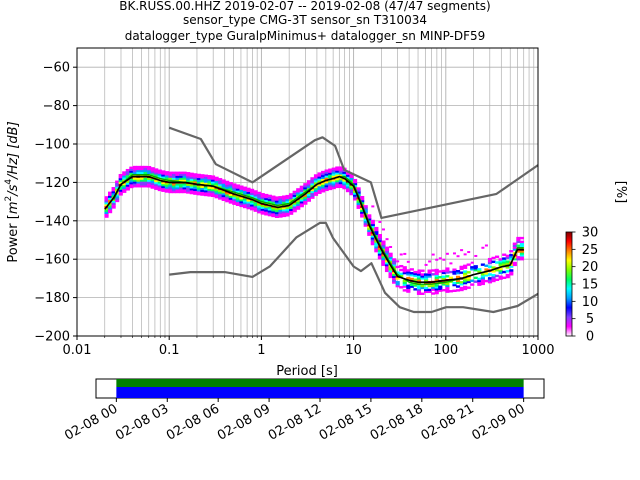 This screenshot has height=480, width=640. What do you see at coordinates (620, 192) in the screenshot?
I see `colorbar-label: [%]` at bounding box center [620, 192].